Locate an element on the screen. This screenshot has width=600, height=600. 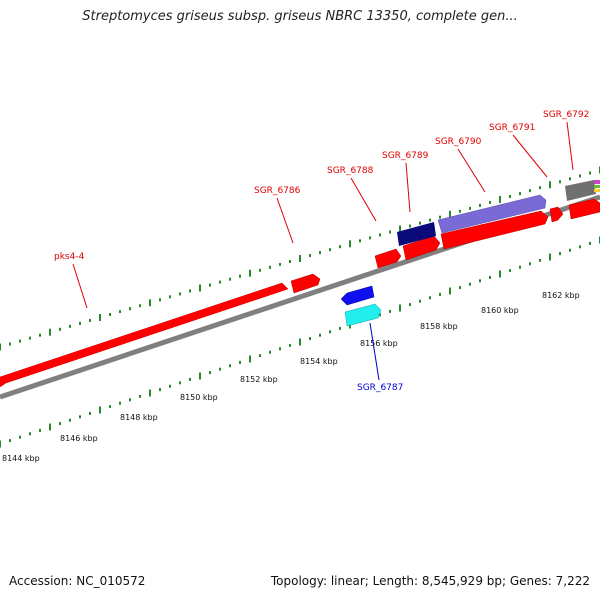
scale-label: 8162 kbp is located at coordinates (561, 295).